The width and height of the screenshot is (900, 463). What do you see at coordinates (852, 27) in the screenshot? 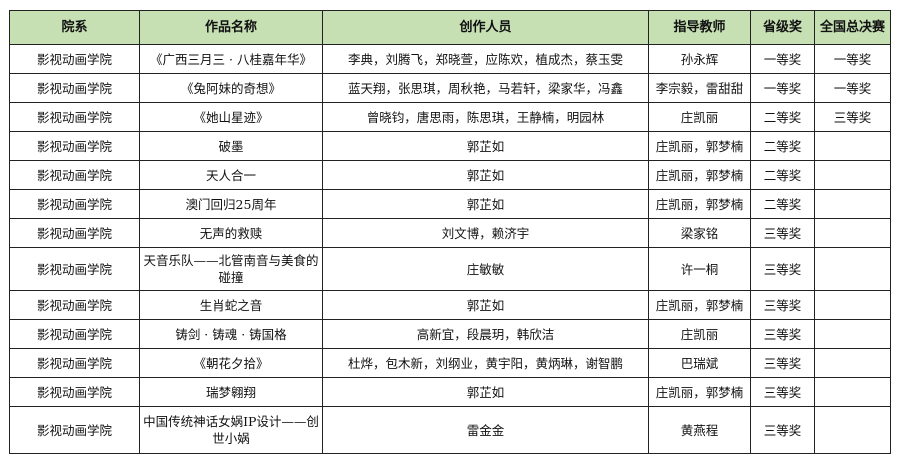
I see `header-national-award: 全国总决赛` at bounding box center [852, 27].